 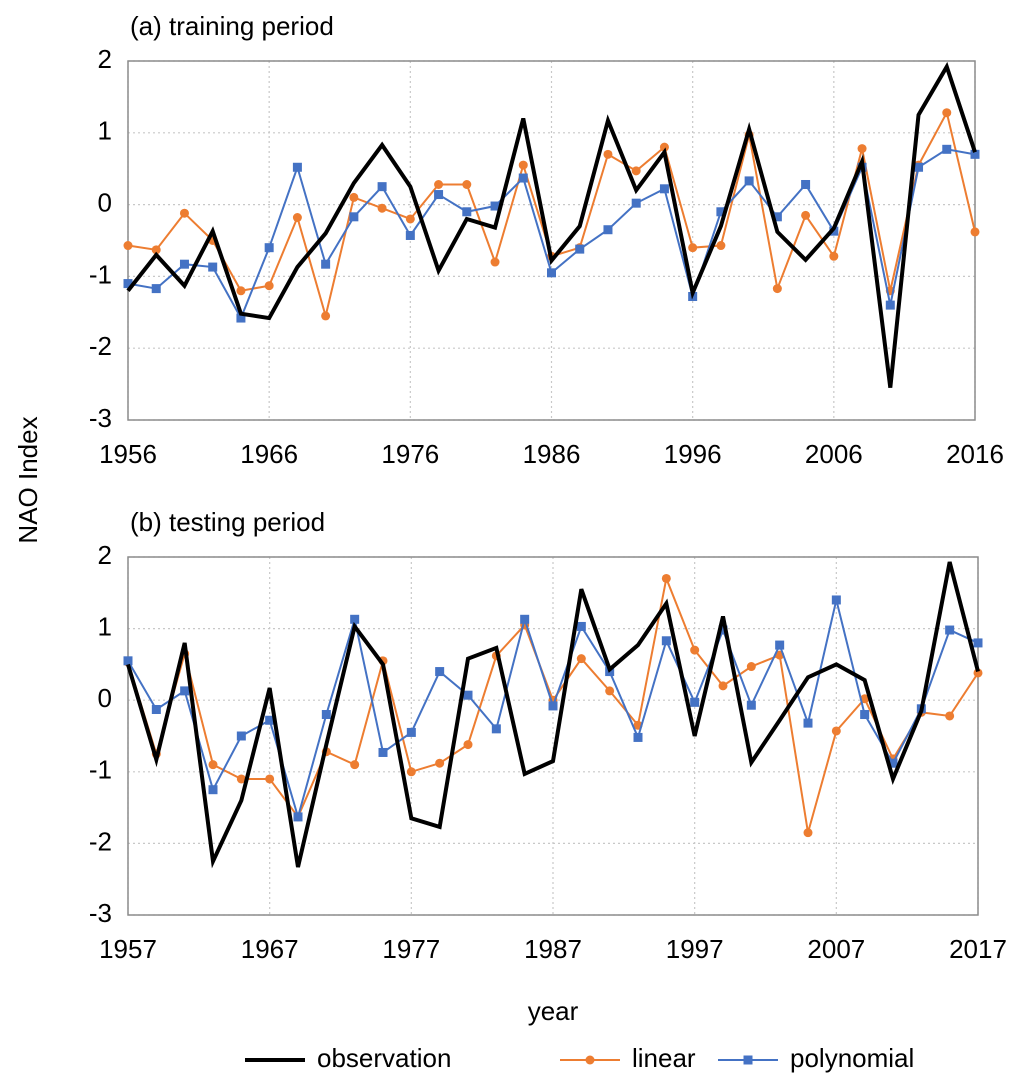 What do you see at coordinates (105, 626) in the screenshot?
I see `y-tick-label: 1` at bounding box center [105, 626].